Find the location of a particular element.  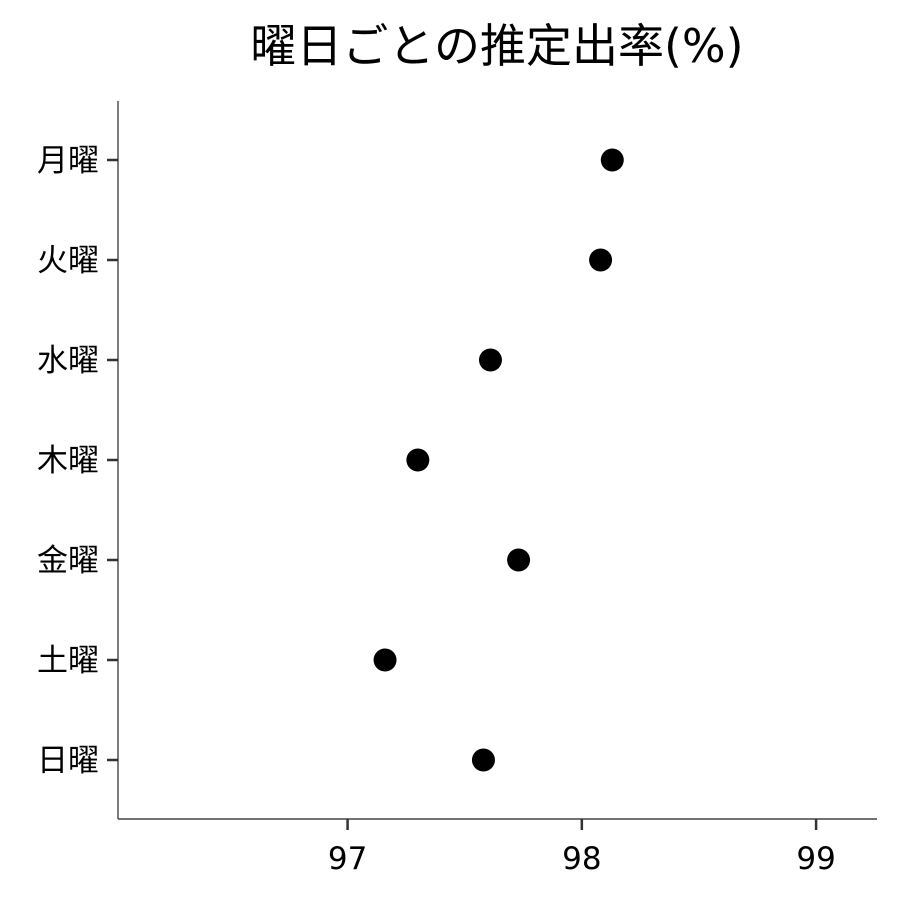

x-axis-ticks: 97 98 99 is located at coordinates (582, 848).